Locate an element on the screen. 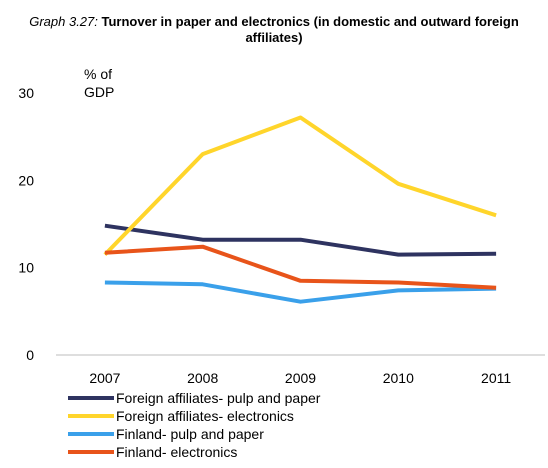 This screenshot has width=548, height=468. legend-label: Foreign affiliates- pulp and paper is located at coordinates (218, 398).